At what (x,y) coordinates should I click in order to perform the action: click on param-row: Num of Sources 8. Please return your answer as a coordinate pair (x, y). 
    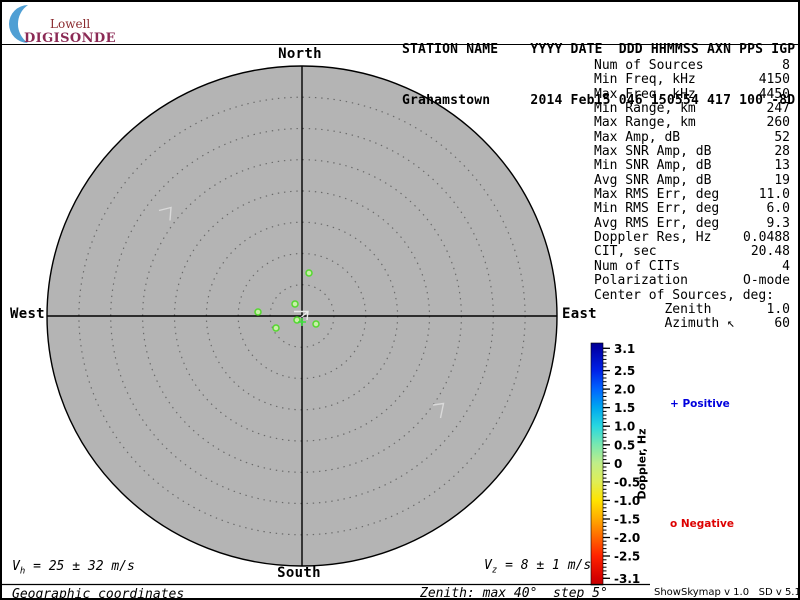
    Looking at the image, I should click on (692, 65).